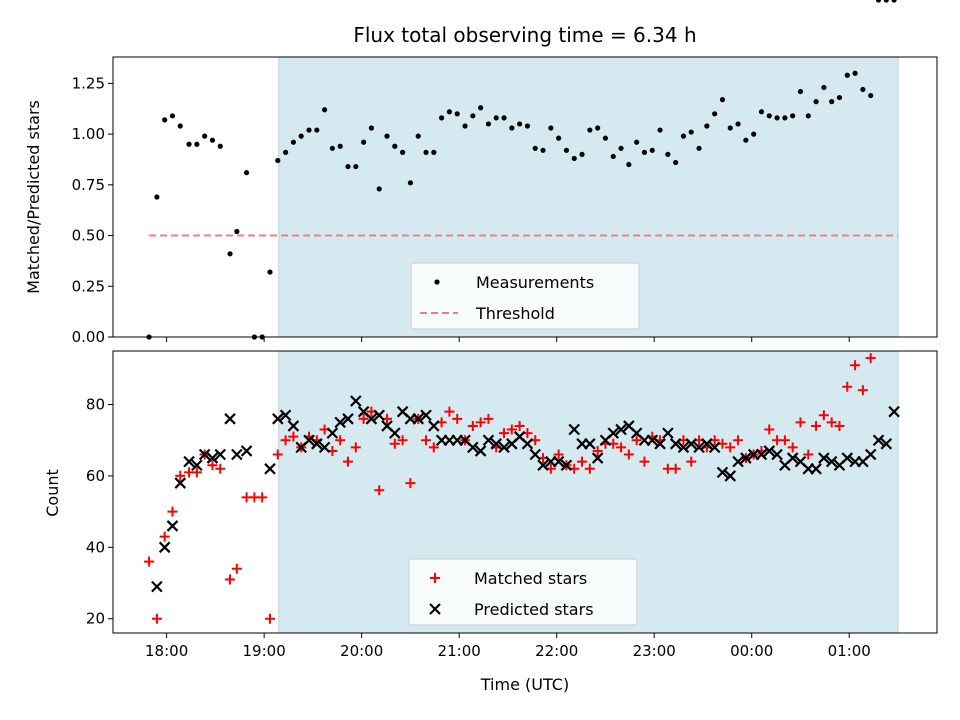  What do you see at coordinates (33, 197) in the screenshot?
I see `y-axis-label-top: Matched/Predicted stars` at bounding box center [33, 197].